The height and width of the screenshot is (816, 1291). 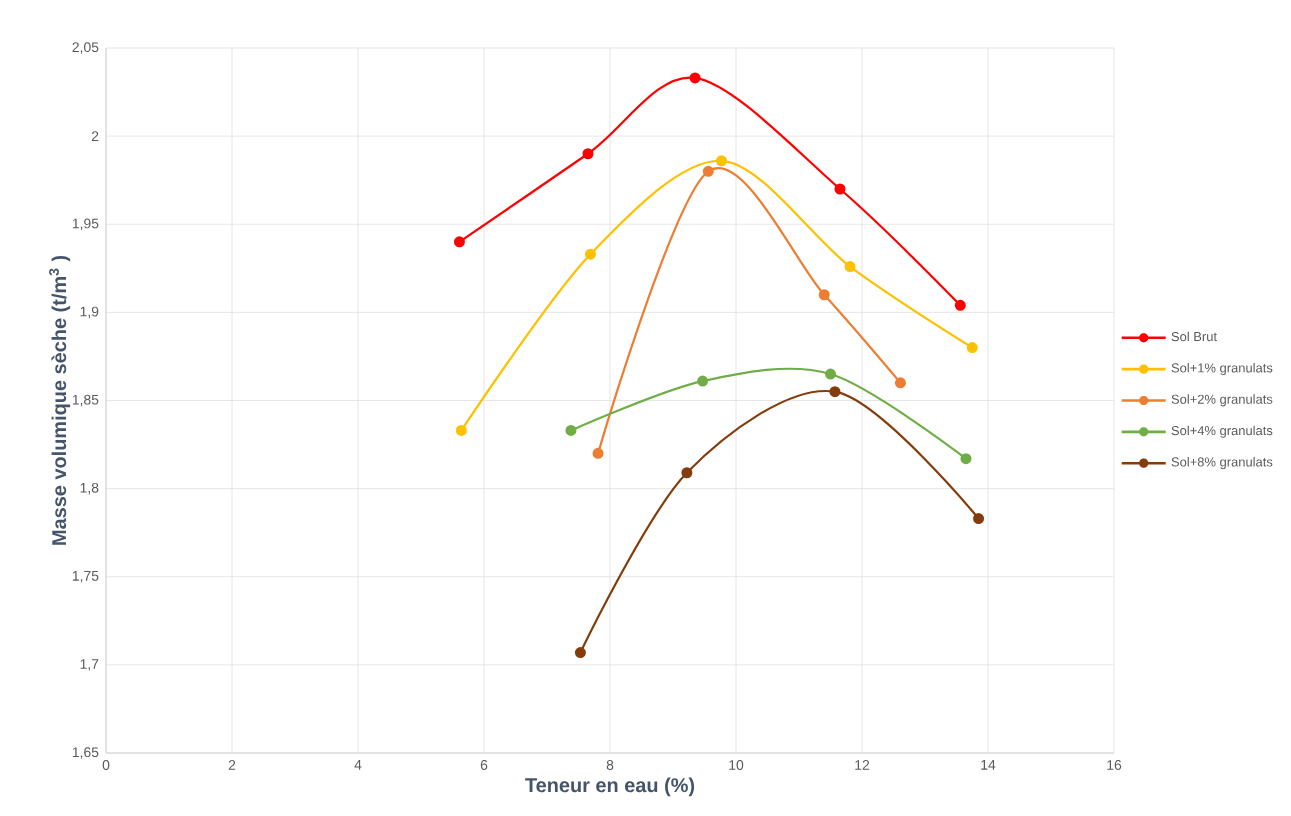 What do you see at coordinates (89, 488) in the screenshot?
I see `y-tick-label: 1,8` at bounding box center [89, 488].